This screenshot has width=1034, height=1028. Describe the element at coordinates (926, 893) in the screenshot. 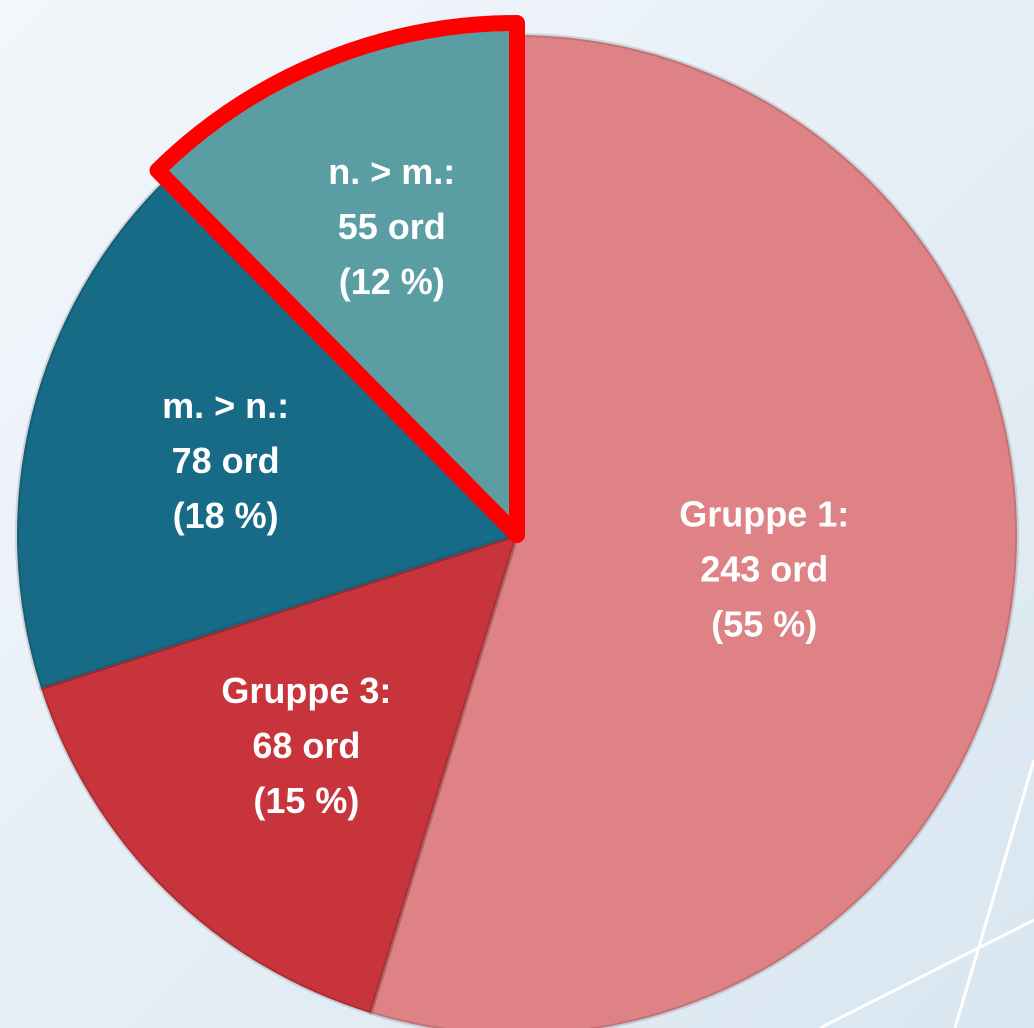

I see `decor-lines` at that location.